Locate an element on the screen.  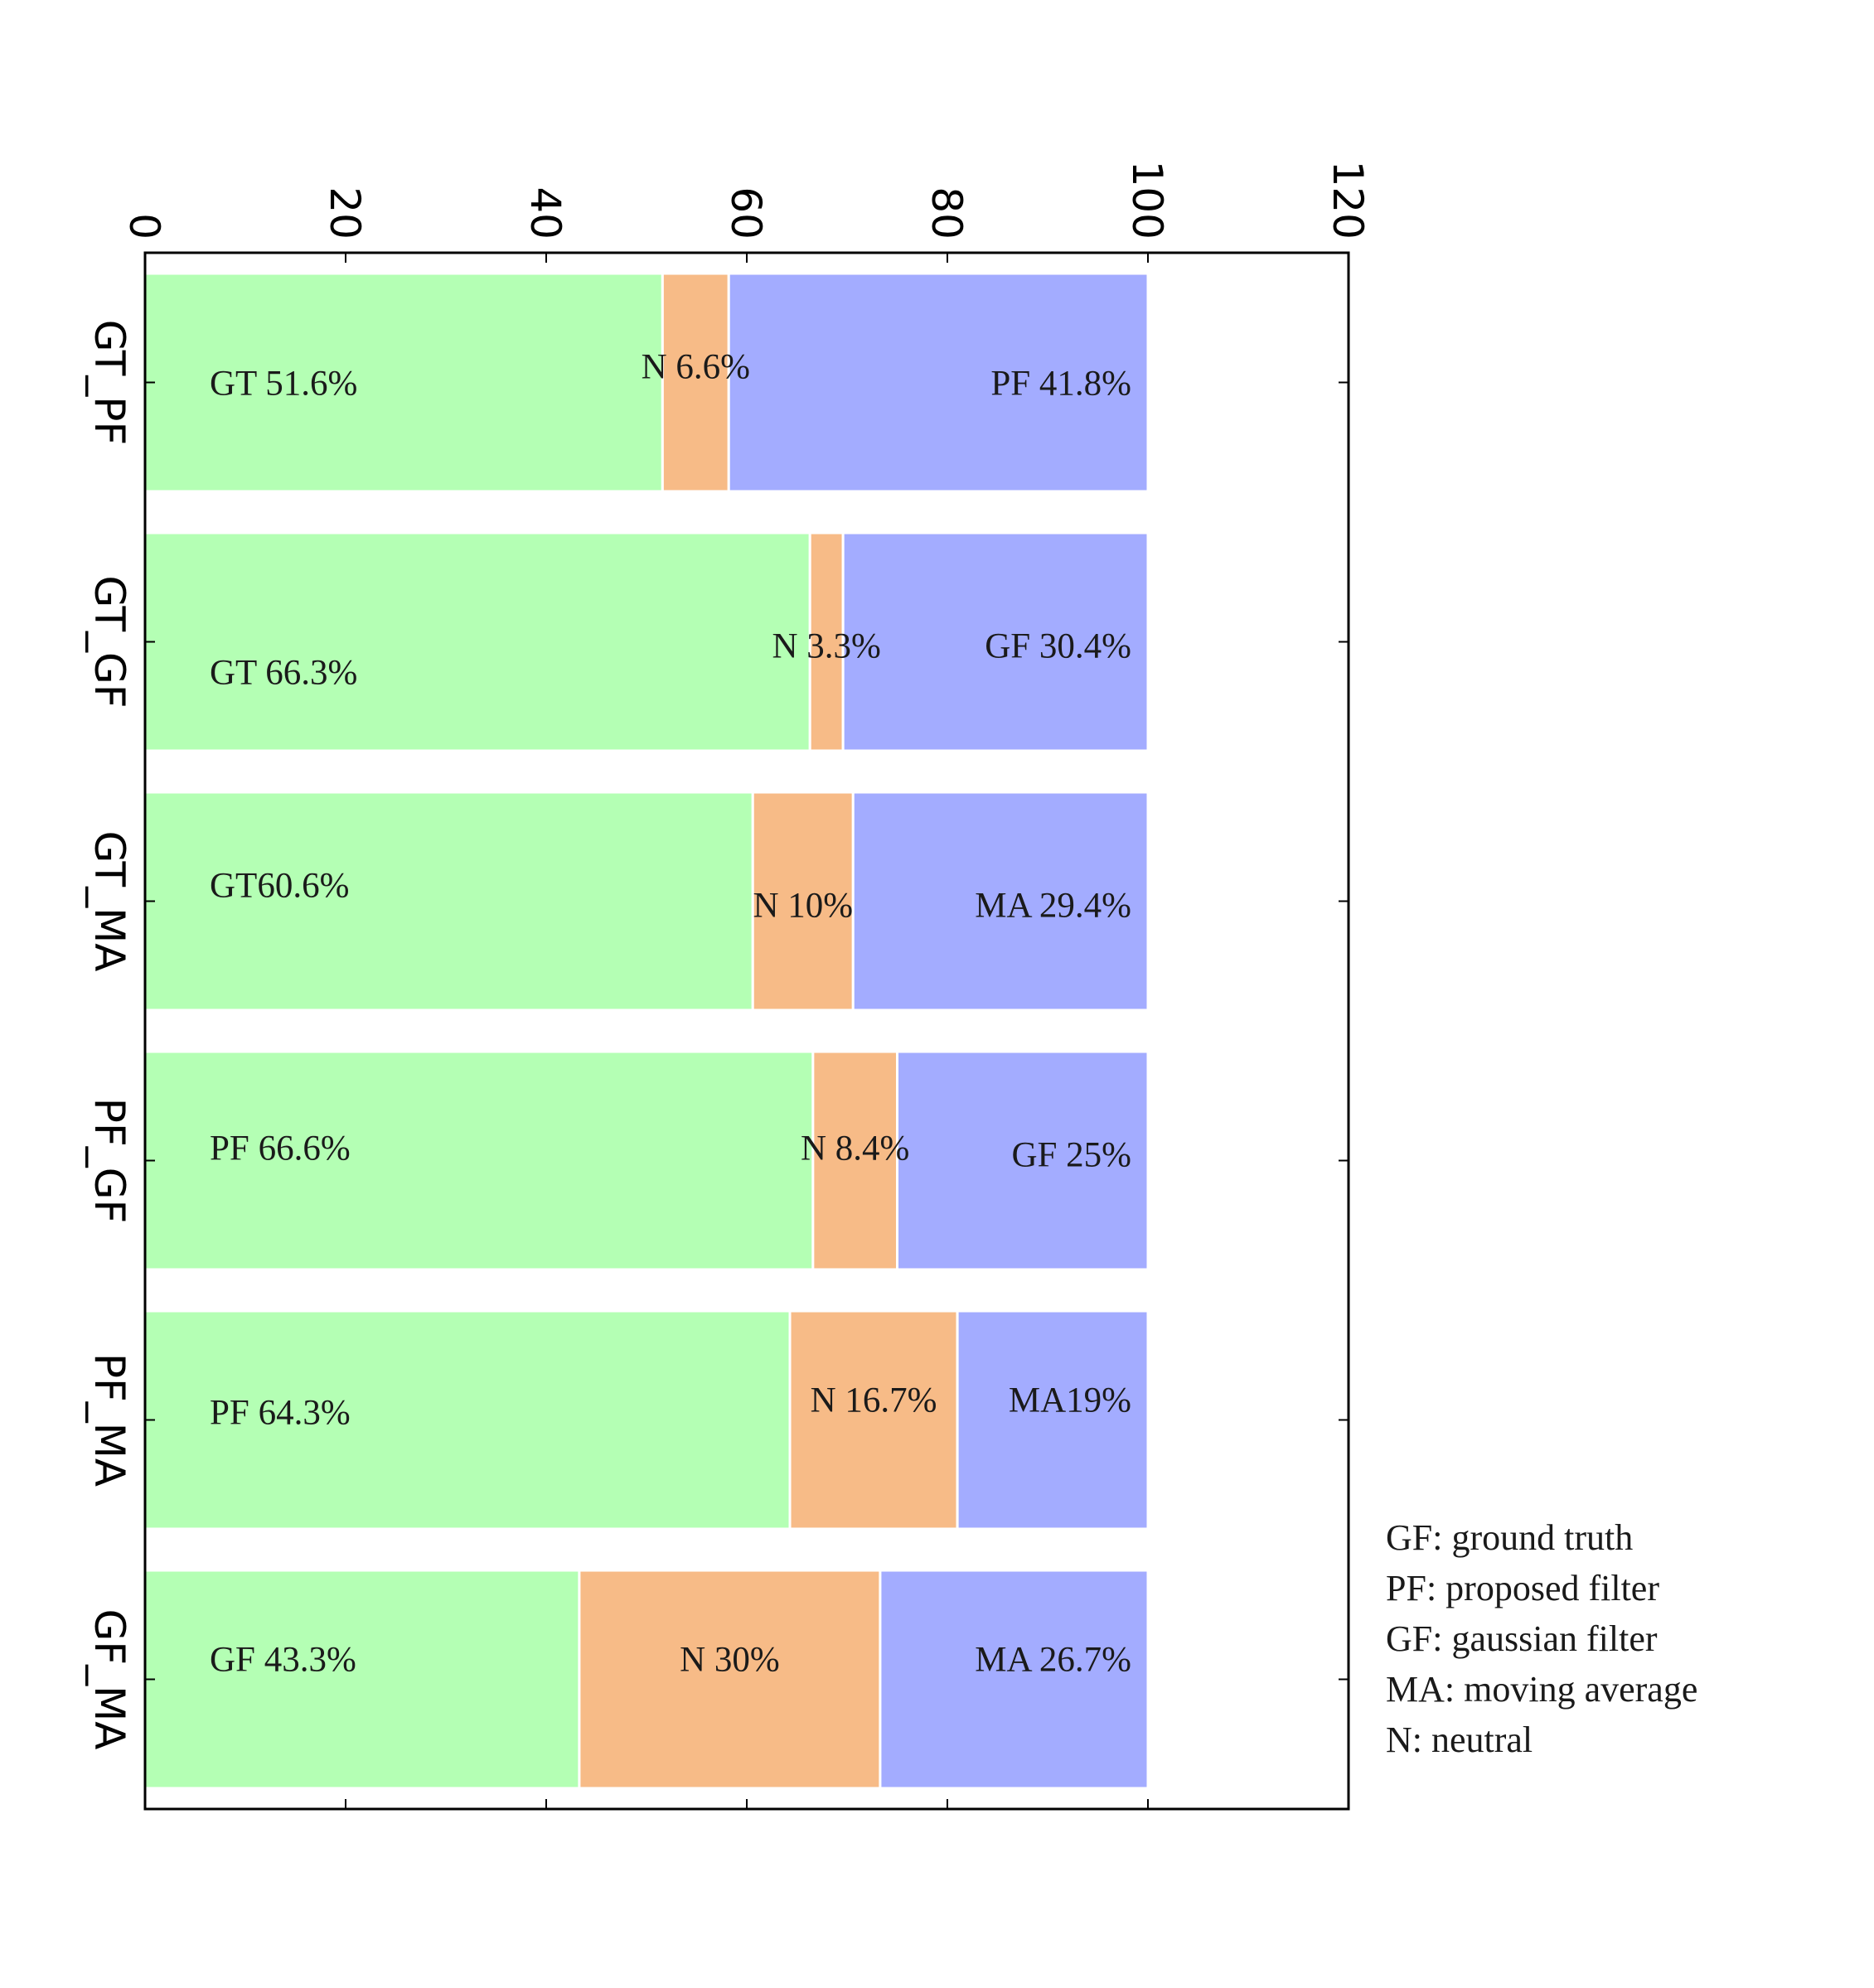
bar-gf-ma-second is located at coordinates (1014, 1680).